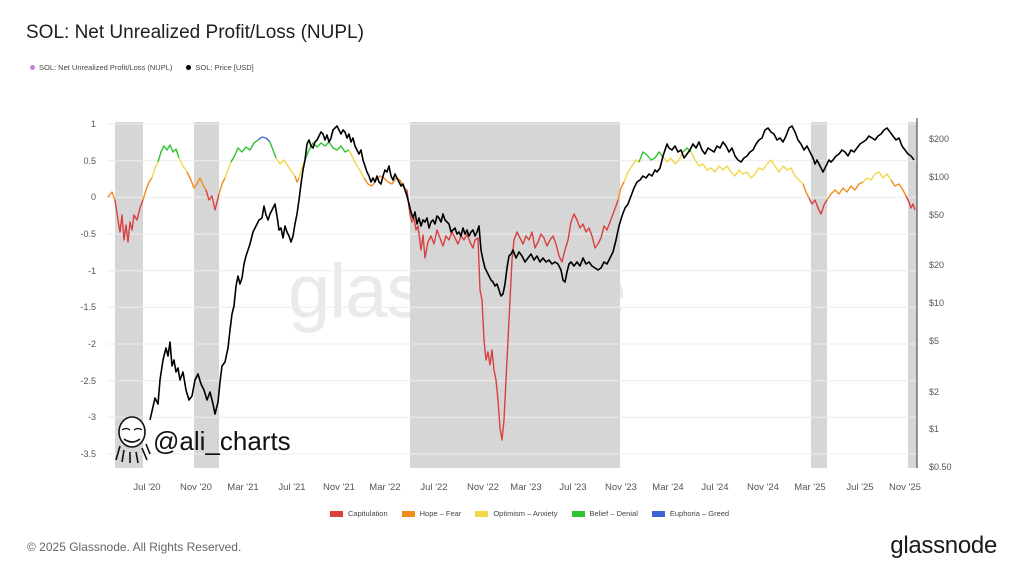 The image size is (1024, 576). I want to click on svg-text: Mar '24, so click(667, 487).